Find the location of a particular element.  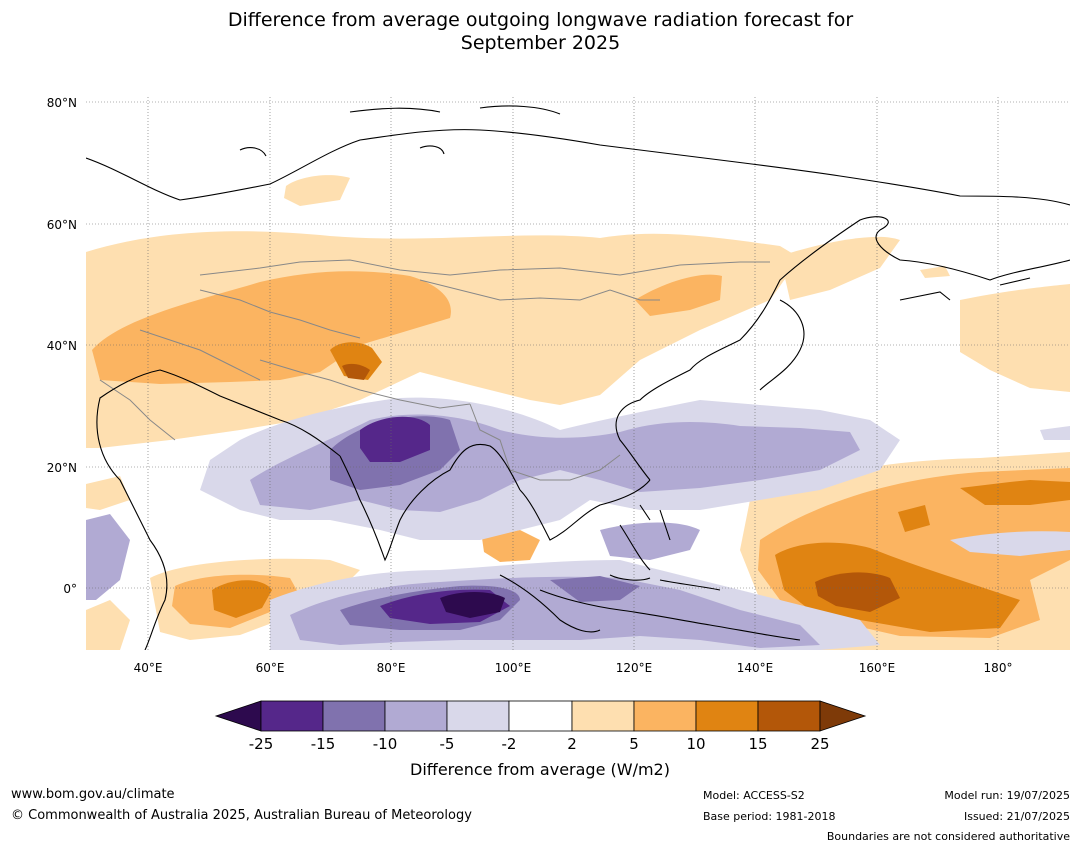

lon-label: 40°E is located at coordinates (148, 668).